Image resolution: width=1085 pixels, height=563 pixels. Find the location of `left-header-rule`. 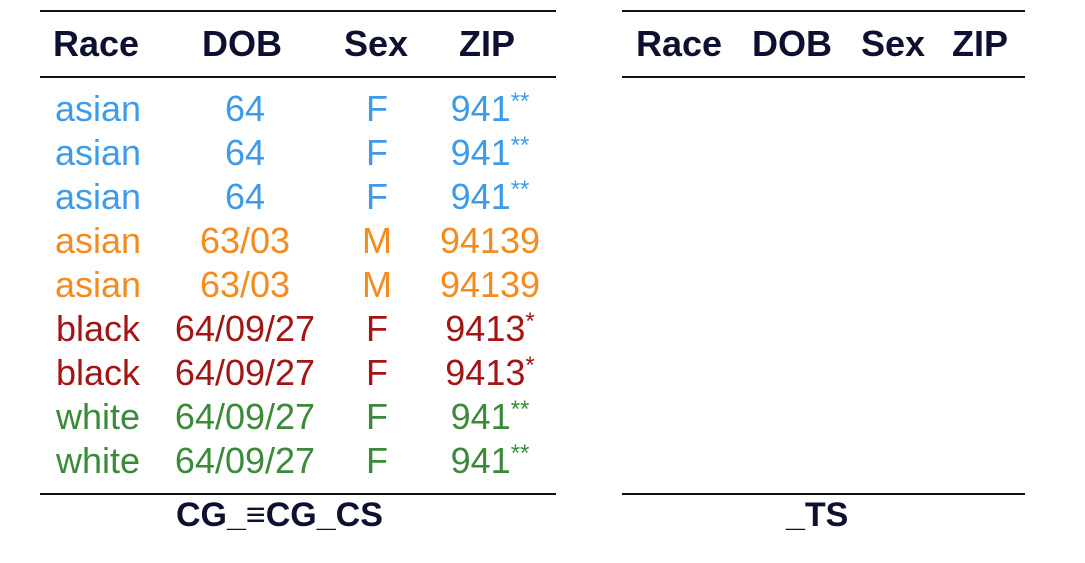

left-header-rule is located at coordinates (298, 77).